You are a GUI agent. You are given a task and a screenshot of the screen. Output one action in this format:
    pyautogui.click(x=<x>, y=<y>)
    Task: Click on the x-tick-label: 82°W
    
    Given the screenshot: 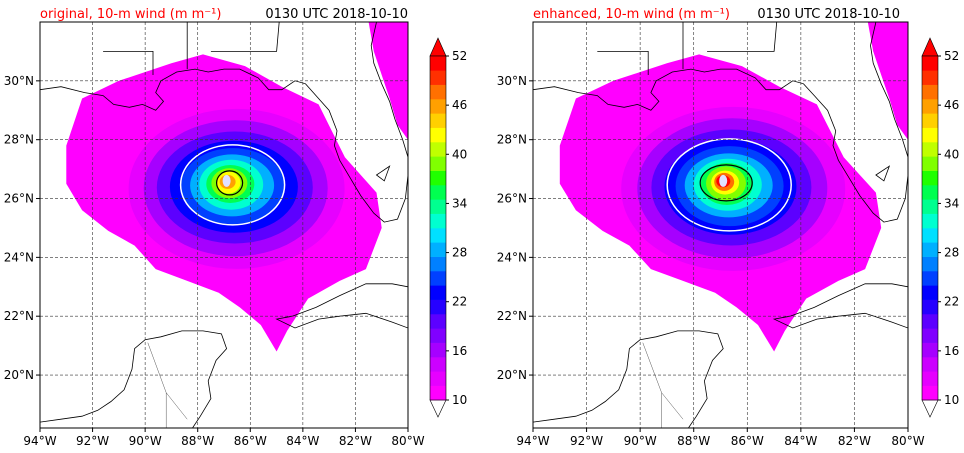 What is the action you would take?
    pyautogui.click(x=355, y=441)
    